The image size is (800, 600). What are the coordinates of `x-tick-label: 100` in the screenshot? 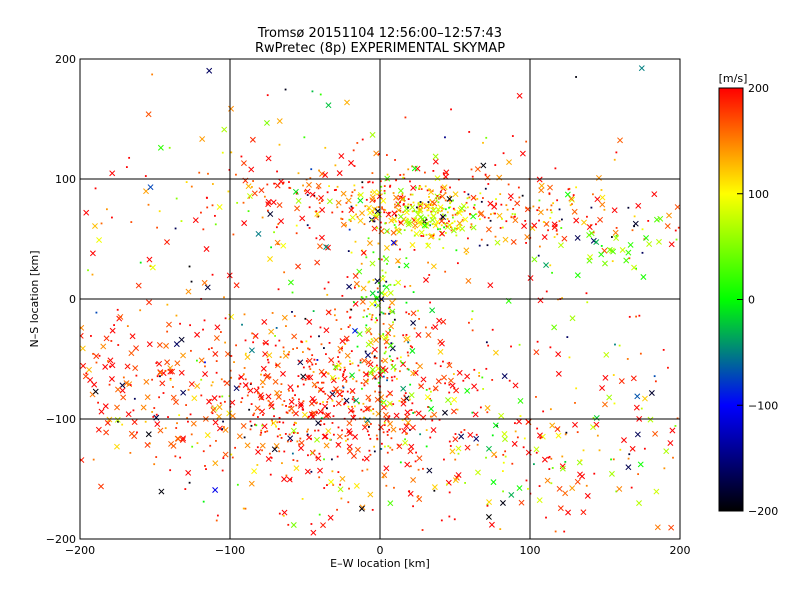 It's located at (530, 550).